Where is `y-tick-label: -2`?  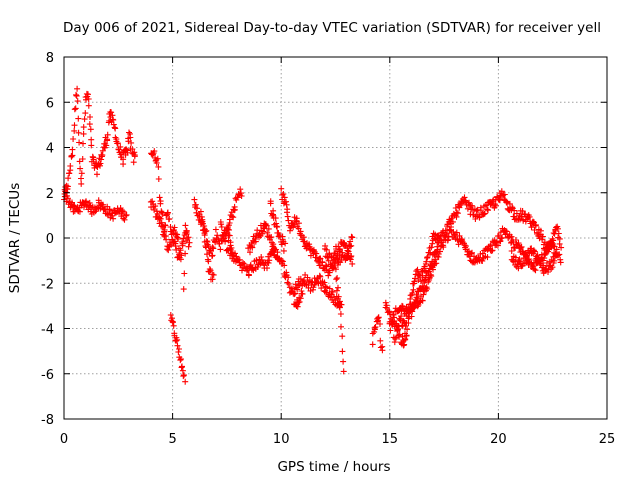
y-tick-label: -2 is located at coordinates (47, 284).